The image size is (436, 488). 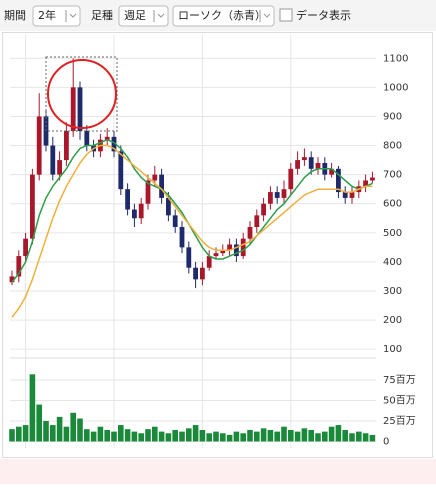 I want to click on data-checkbox, so click(x=286, y=15).